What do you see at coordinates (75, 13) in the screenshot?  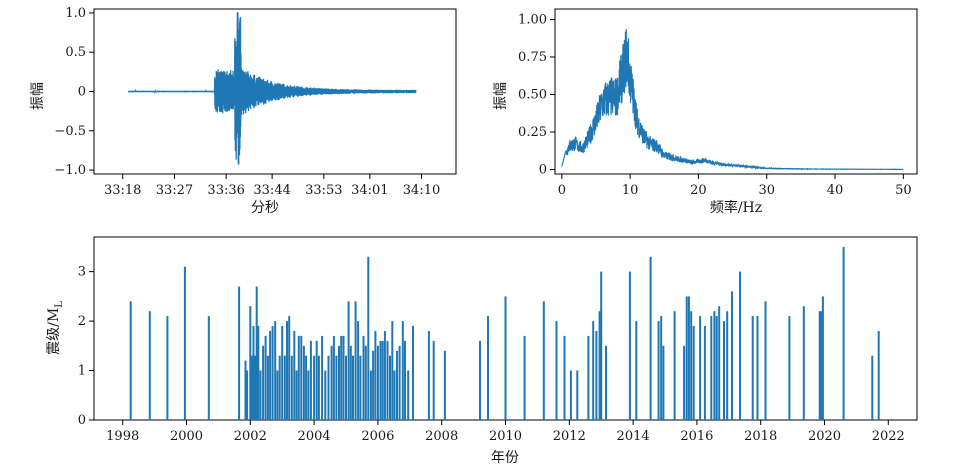 I see `waveform-y-tick-label: 1.0` at bounding box center [75, 13].